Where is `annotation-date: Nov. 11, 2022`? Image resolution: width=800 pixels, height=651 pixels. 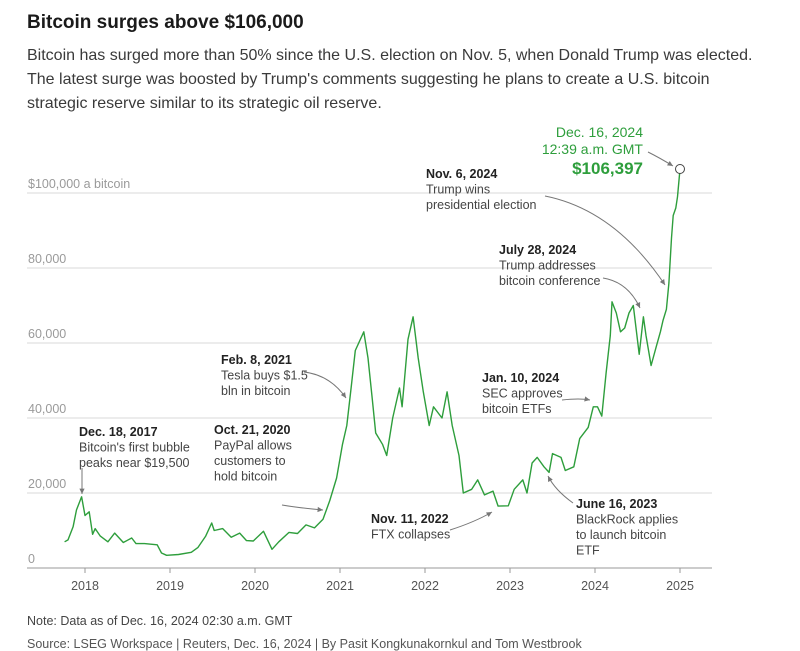
annotation-date: Nov. 11, 2022 is located at coordinates (410, 519).